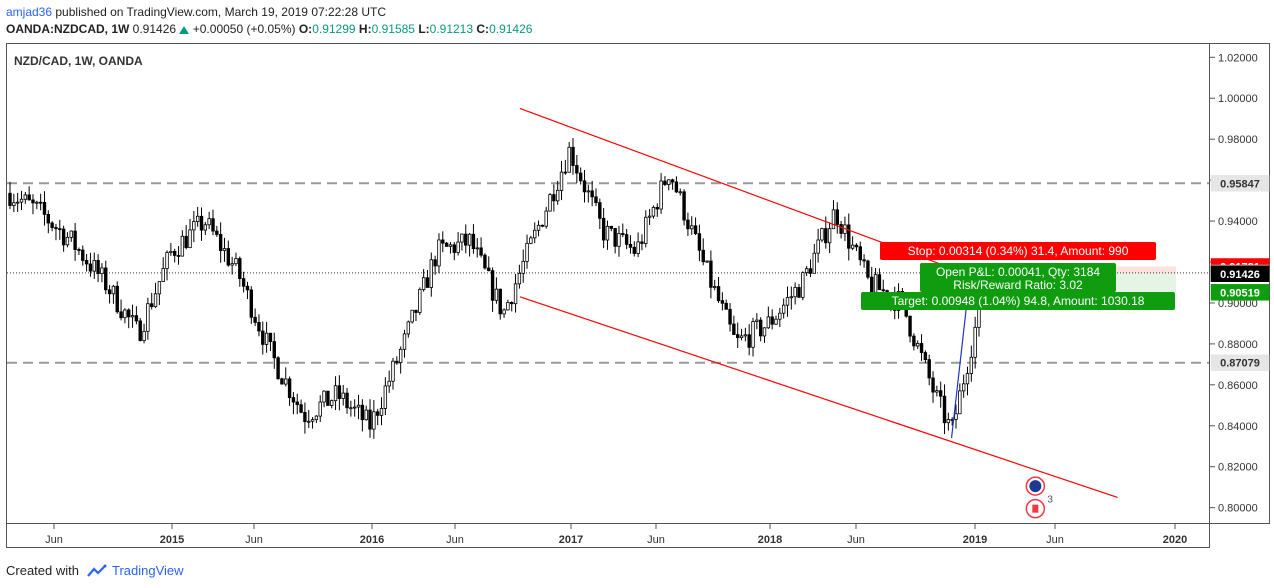  What do you see at coordinates (1238, 304) in the screenshot?
I see `y-tick-label: 0.90000` at bounding box center [1238, 304].